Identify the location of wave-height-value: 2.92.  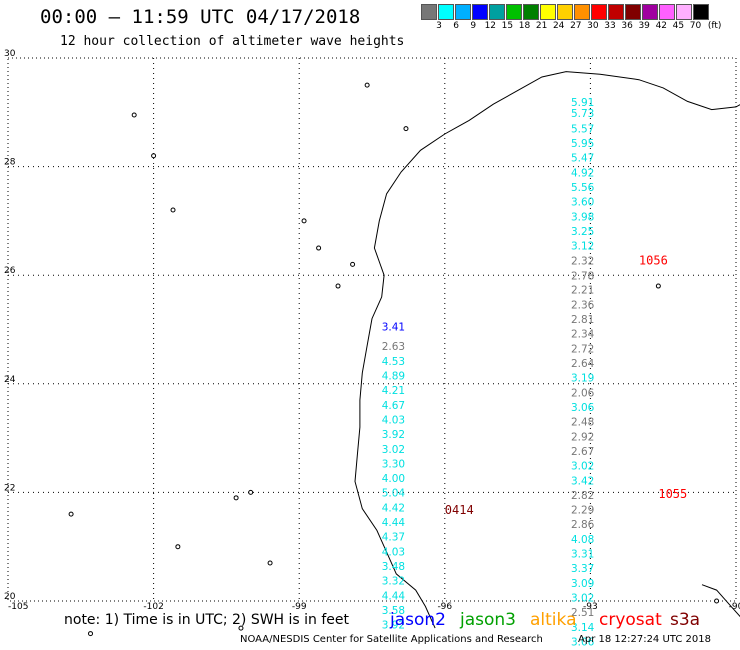
(582, 437).